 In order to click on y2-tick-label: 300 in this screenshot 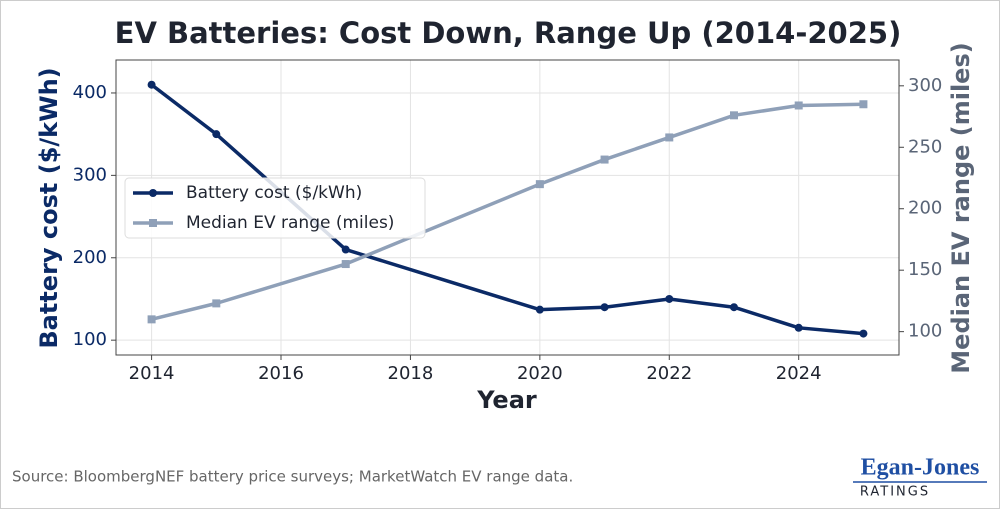, I will do `click(925, 85)`.